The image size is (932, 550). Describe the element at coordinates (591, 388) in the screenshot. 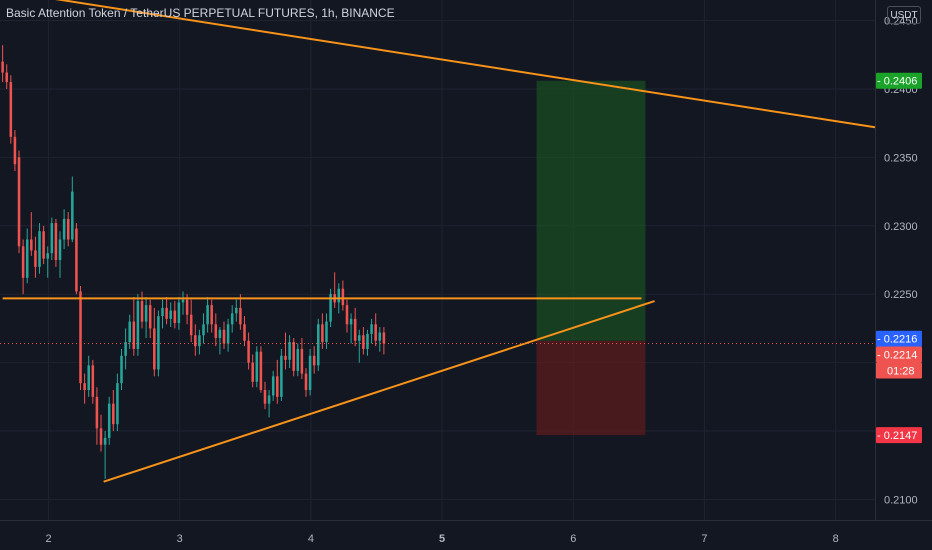

I see `stop-zone` at that location.